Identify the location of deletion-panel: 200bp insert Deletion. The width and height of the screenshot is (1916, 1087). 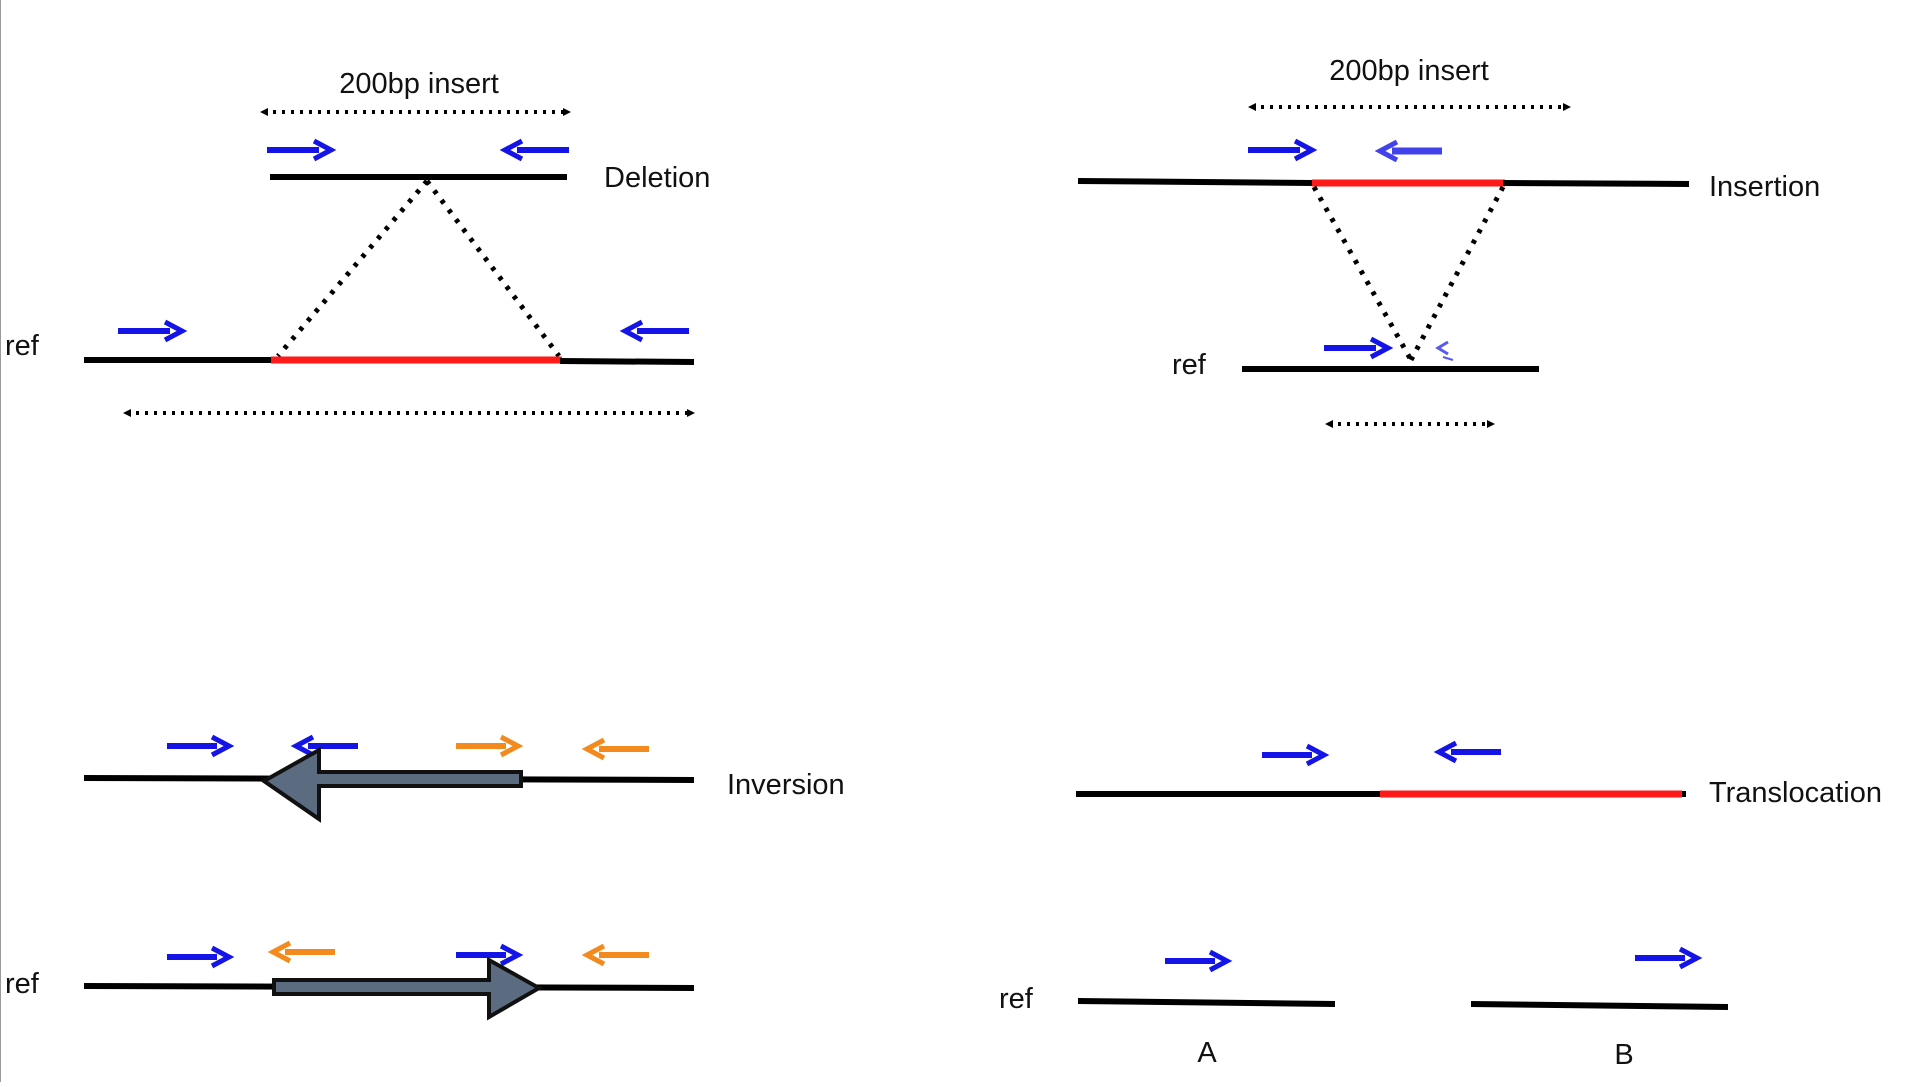
(357, 242).